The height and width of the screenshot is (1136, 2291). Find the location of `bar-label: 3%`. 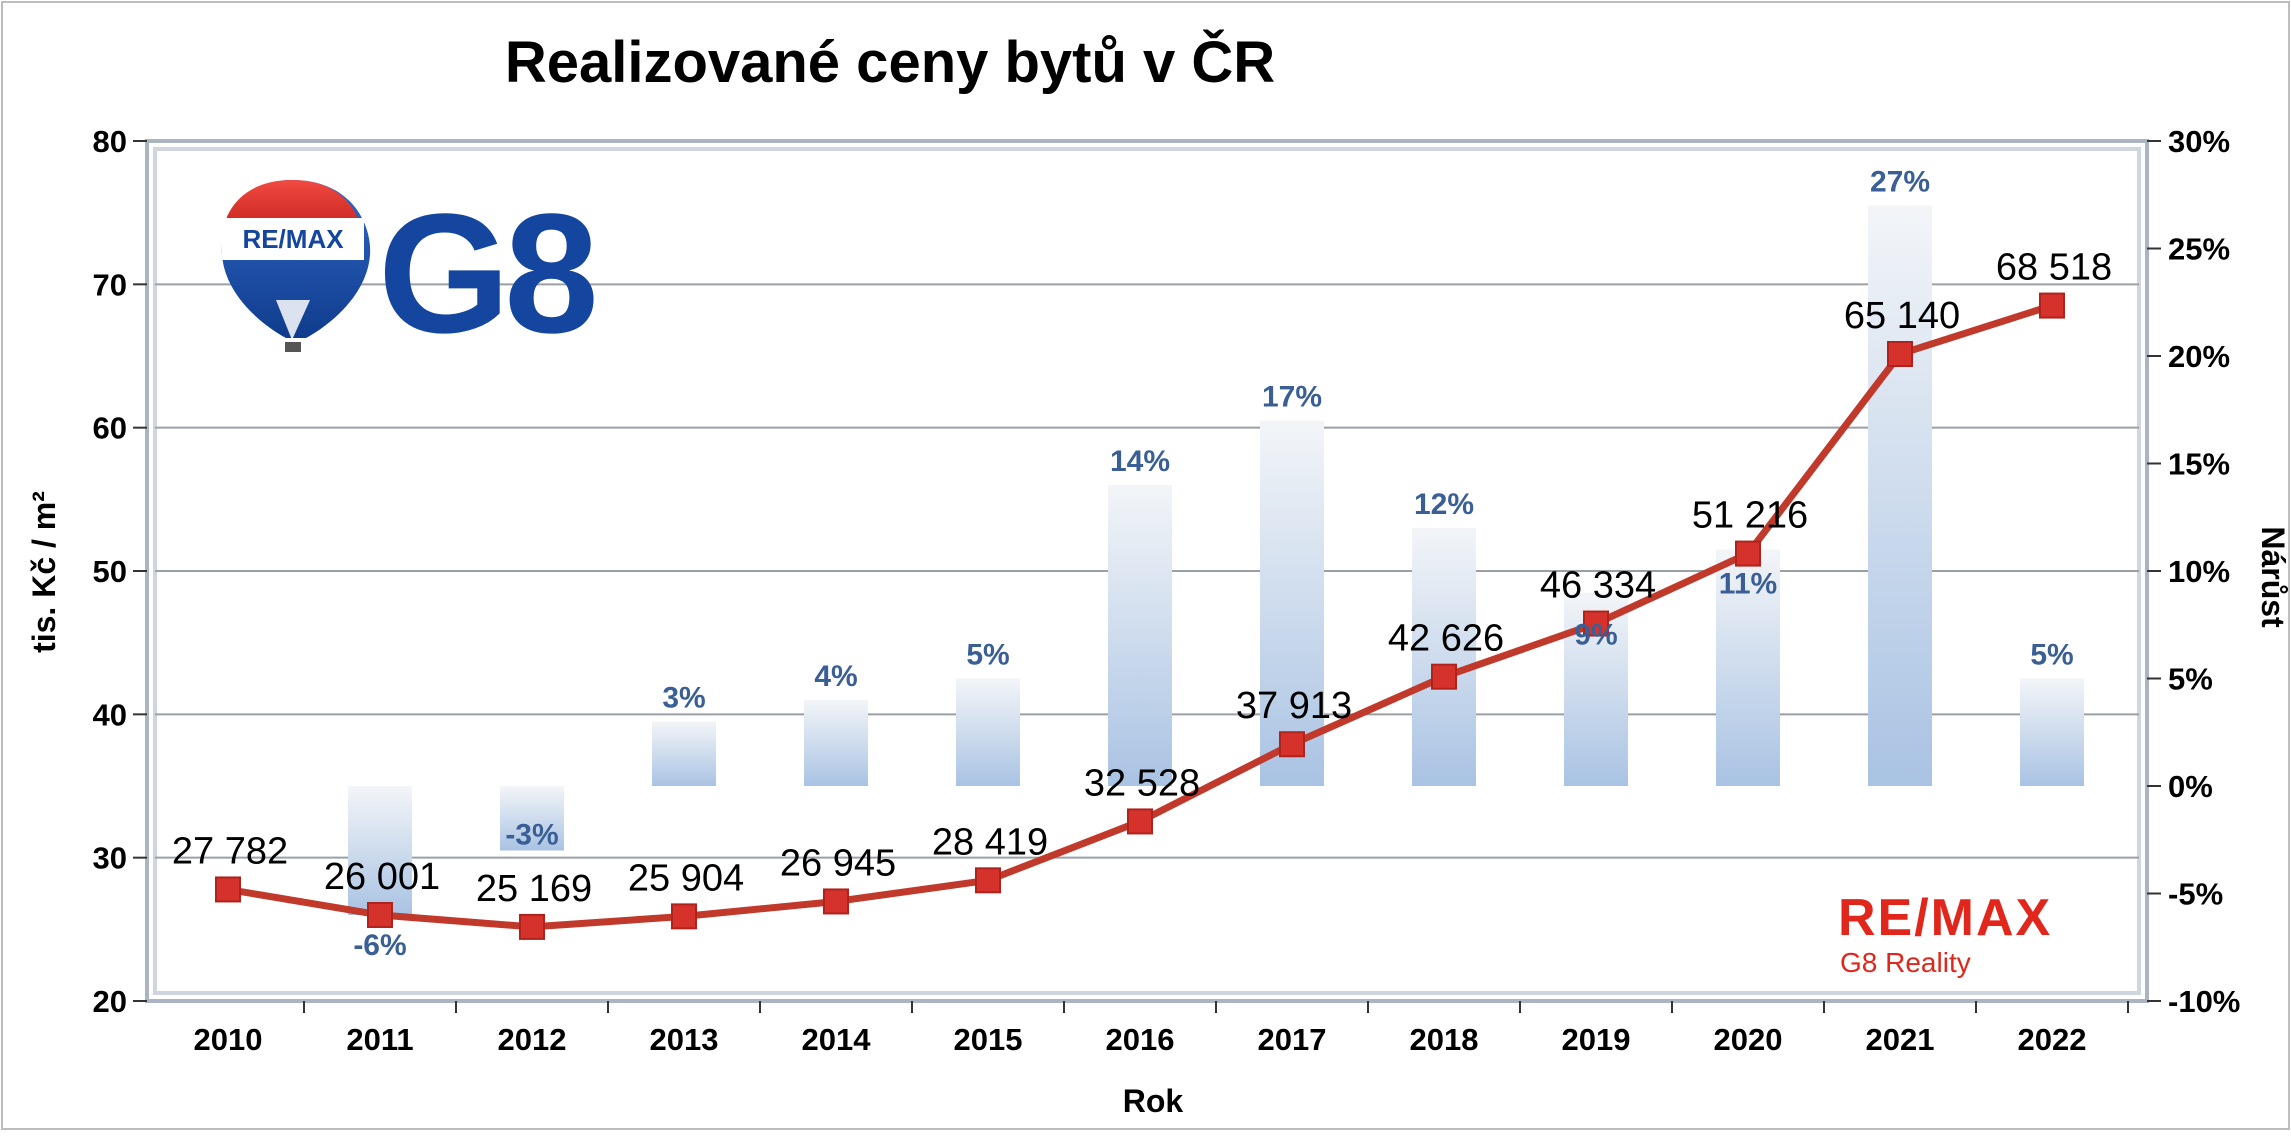

bar-label: 3% is located at coordinates (683, 698).